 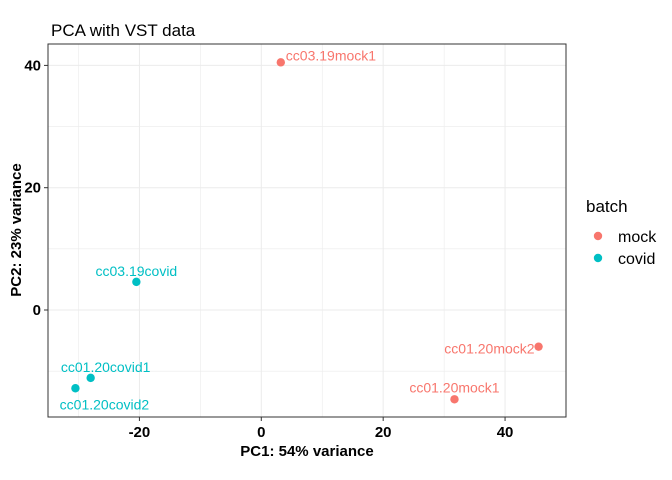 What do you see at coordinates (137, 271) in the screenshot?
I see `point-label: cc03.19covid` at bounding box center [137, 271].